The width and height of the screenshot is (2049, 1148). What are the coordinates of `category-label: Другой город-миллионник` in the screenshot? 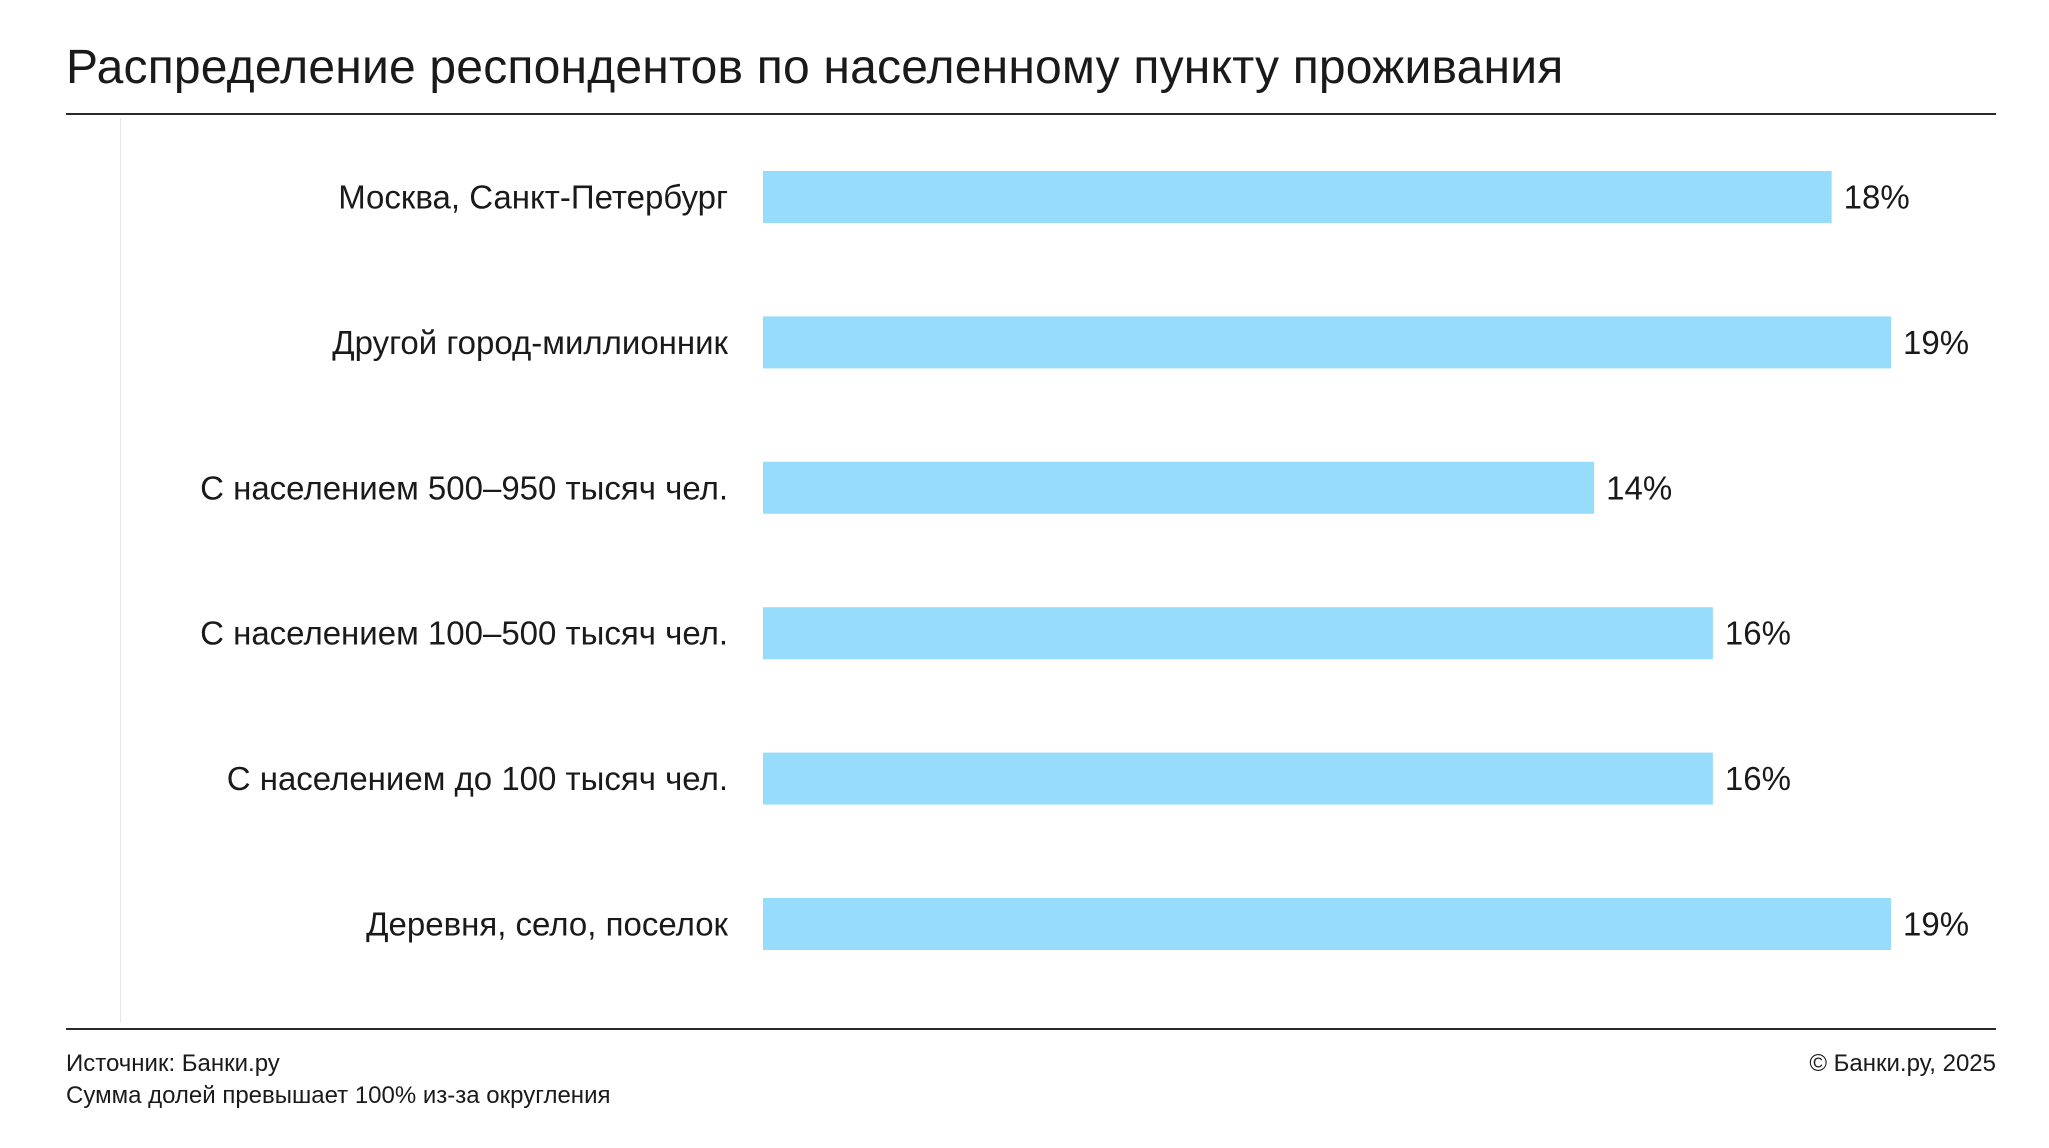 It's located at (530, 342).